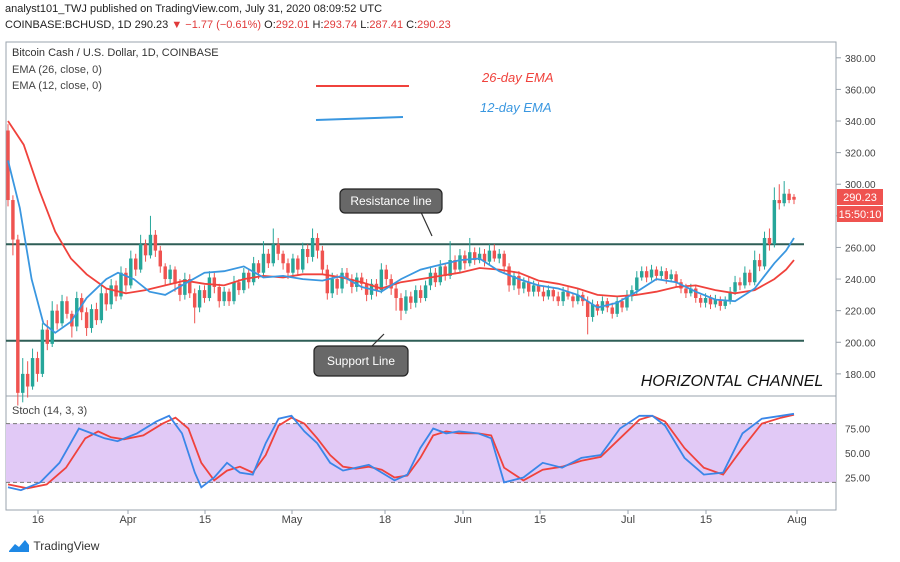 Image resolution: width=900 pixels, height=562 pixels. Describe the element at coordinates (797, 520) in the screenshot. I see `time-tick-label: Aug` at that location.